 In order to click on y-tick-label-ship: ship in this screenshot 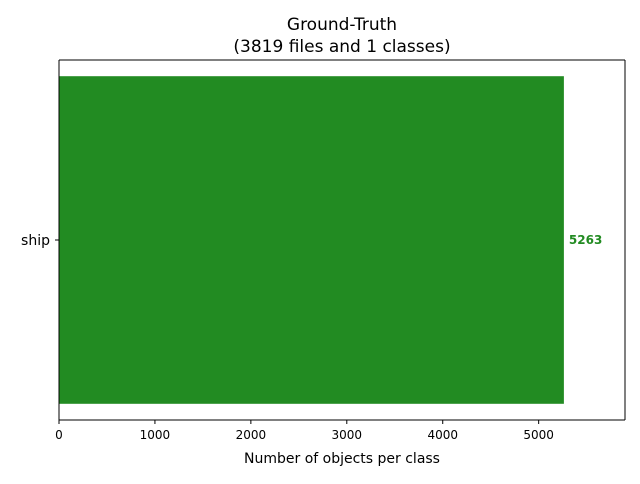, I will do `click(35, 241)`.